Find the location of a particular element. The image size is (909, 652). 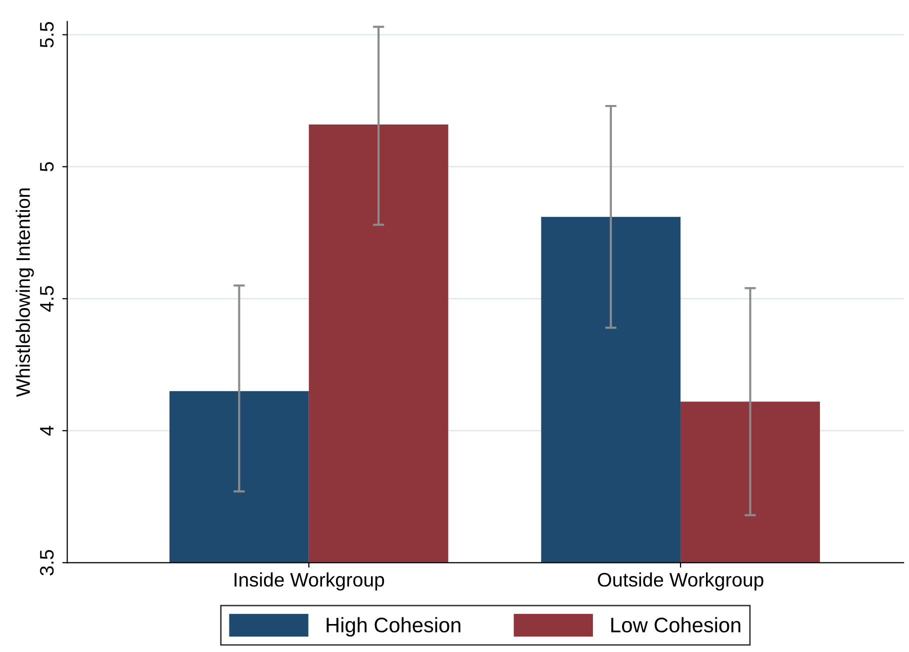

legend-label: High Cohesion is located at coordinates (393, 627).